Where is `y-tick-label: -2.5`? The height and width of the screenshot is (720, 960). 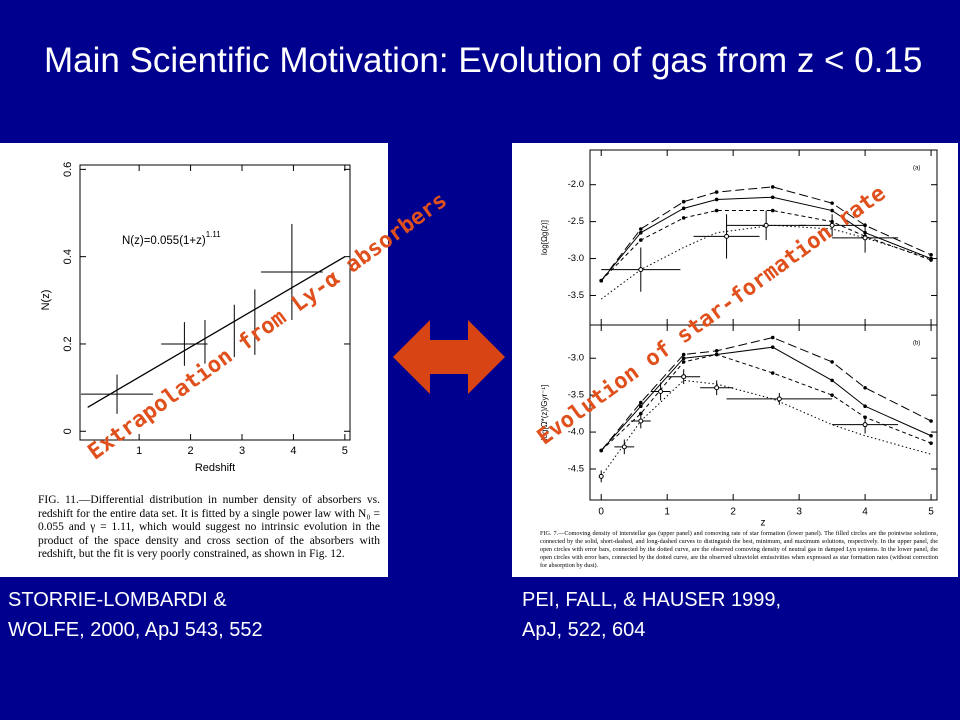 y-tick-label: -2.5 is located at coordinates (576, 221).